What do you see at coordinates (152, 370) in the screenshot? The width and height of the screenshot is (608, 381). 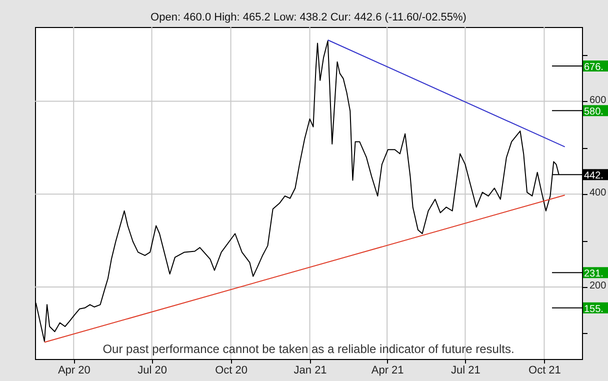 I see `x-tick-label: Jul 20` at bounding box center [152, 370].